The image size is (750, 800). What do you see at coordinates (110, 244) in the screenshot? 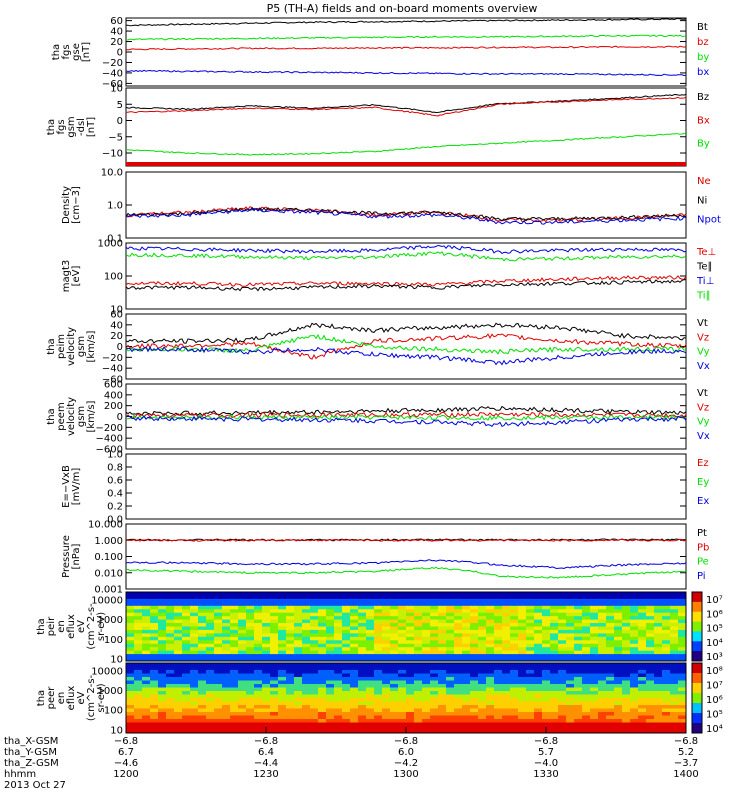
I see `y-tick-label: 1000` at bounding box center [110, 244].